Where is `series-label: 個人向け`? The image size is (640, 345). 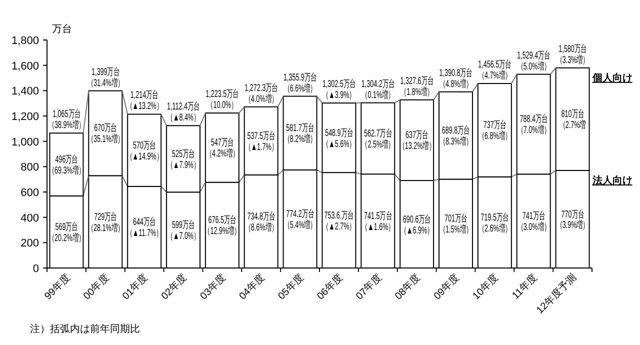
series-label: 個人向け is located at coordinates (611, 78).